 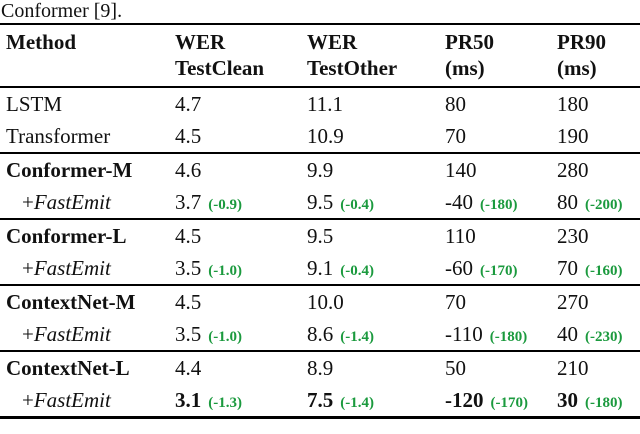 I want to click on header-pr90-line1: PR90, so click(x=581, y=42).